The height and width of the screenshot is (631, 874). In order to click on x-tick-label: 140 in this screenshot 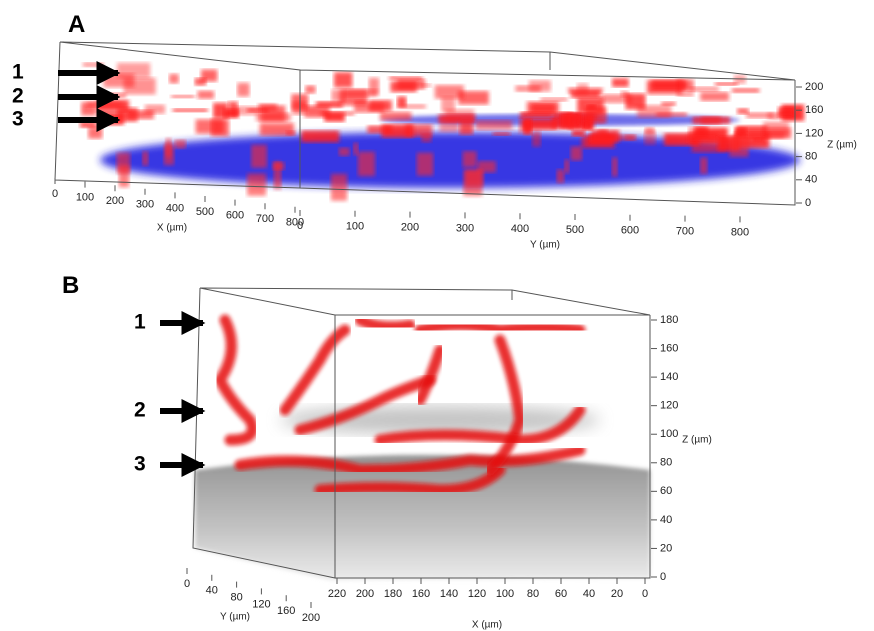, I will do `click(449, 594)`.